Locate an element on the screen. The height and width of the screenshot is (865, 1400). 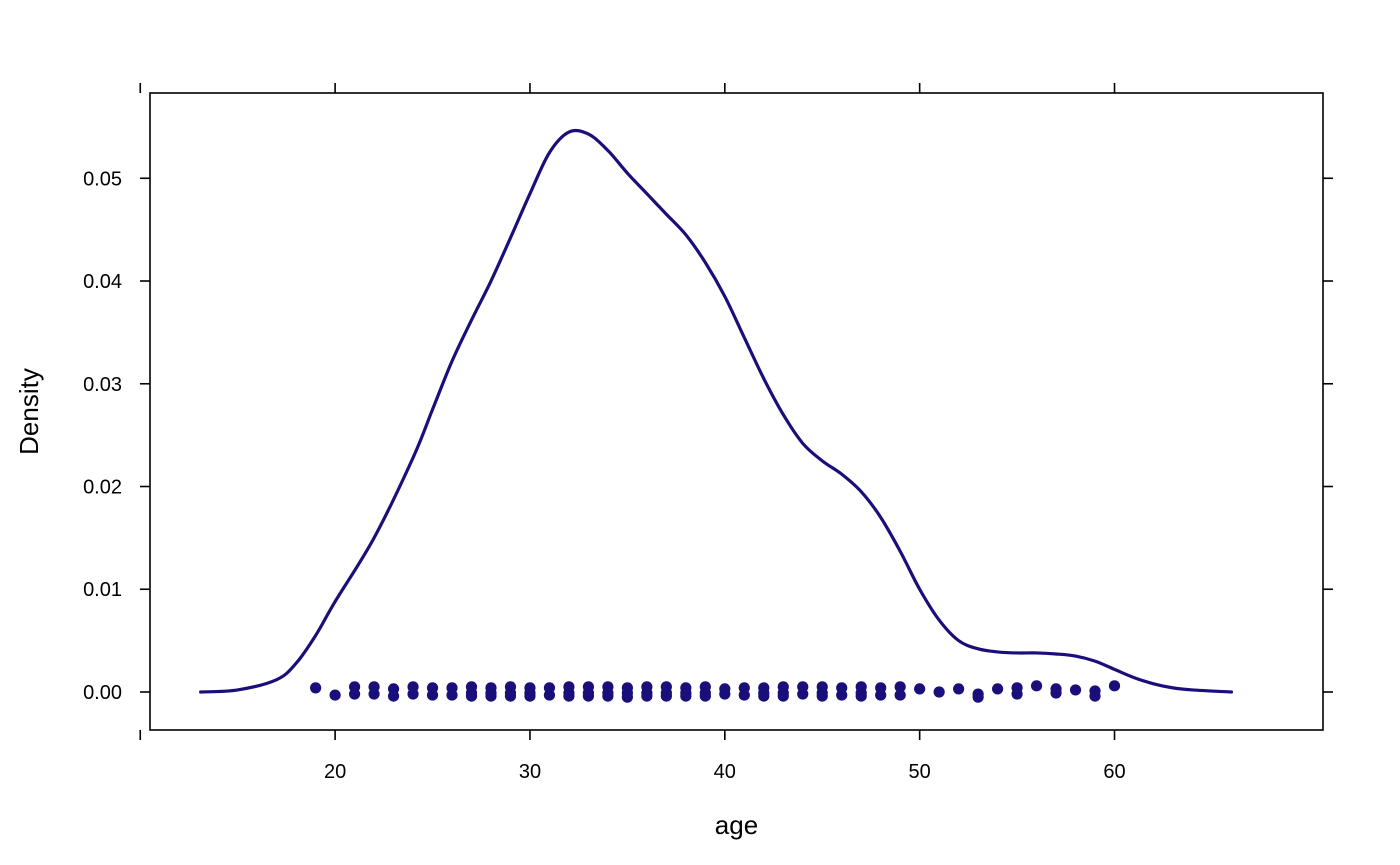
x-tick-label: 40 is located at coordinates (725, 772).